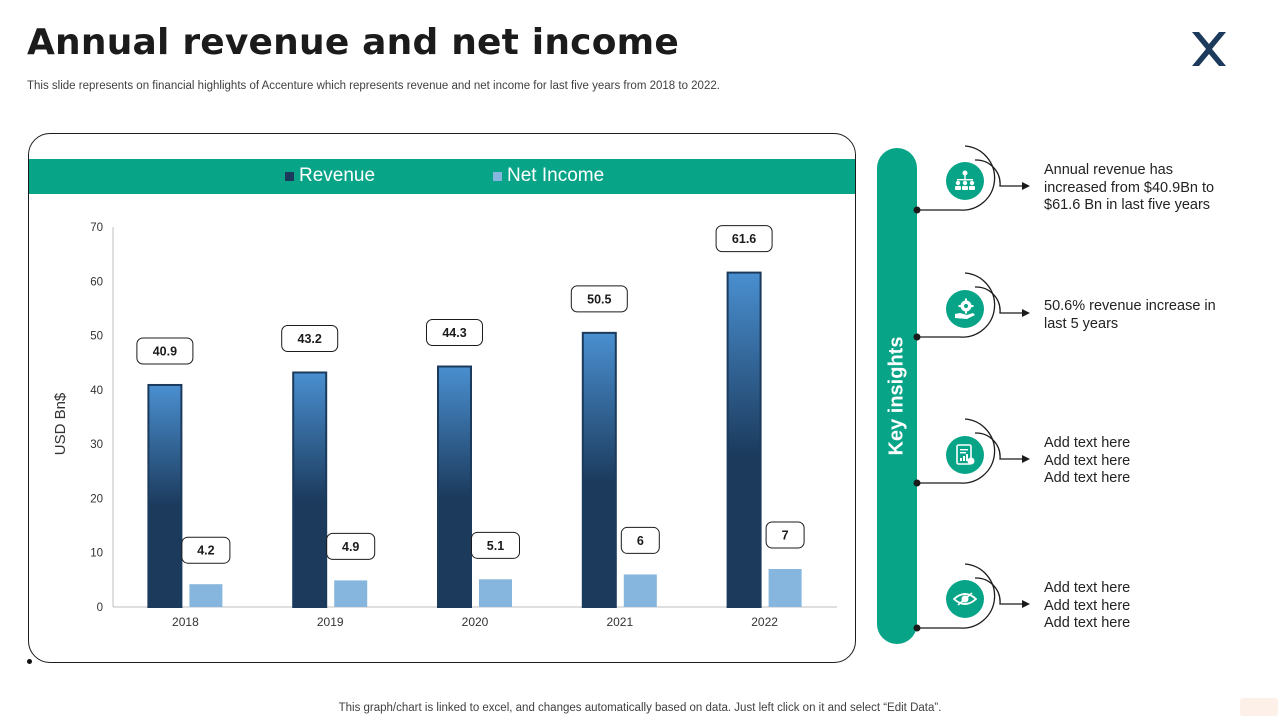  What do you see at coordinates (1087, 478) in the screenshot?
I see `insight-3-line-3: Add text here` at bounding box center [1087, 478].